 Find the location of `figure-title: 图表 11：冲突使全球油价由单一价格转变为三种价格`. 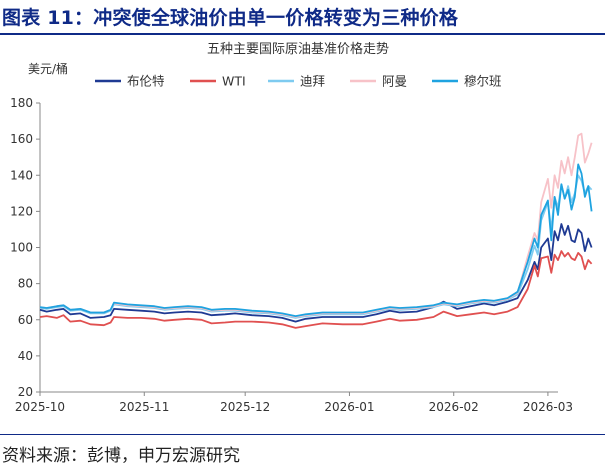

figure-title: 图表 11：冲突使全球油价由单一价格转变为三种价格 is located at coordinates (230, 18).